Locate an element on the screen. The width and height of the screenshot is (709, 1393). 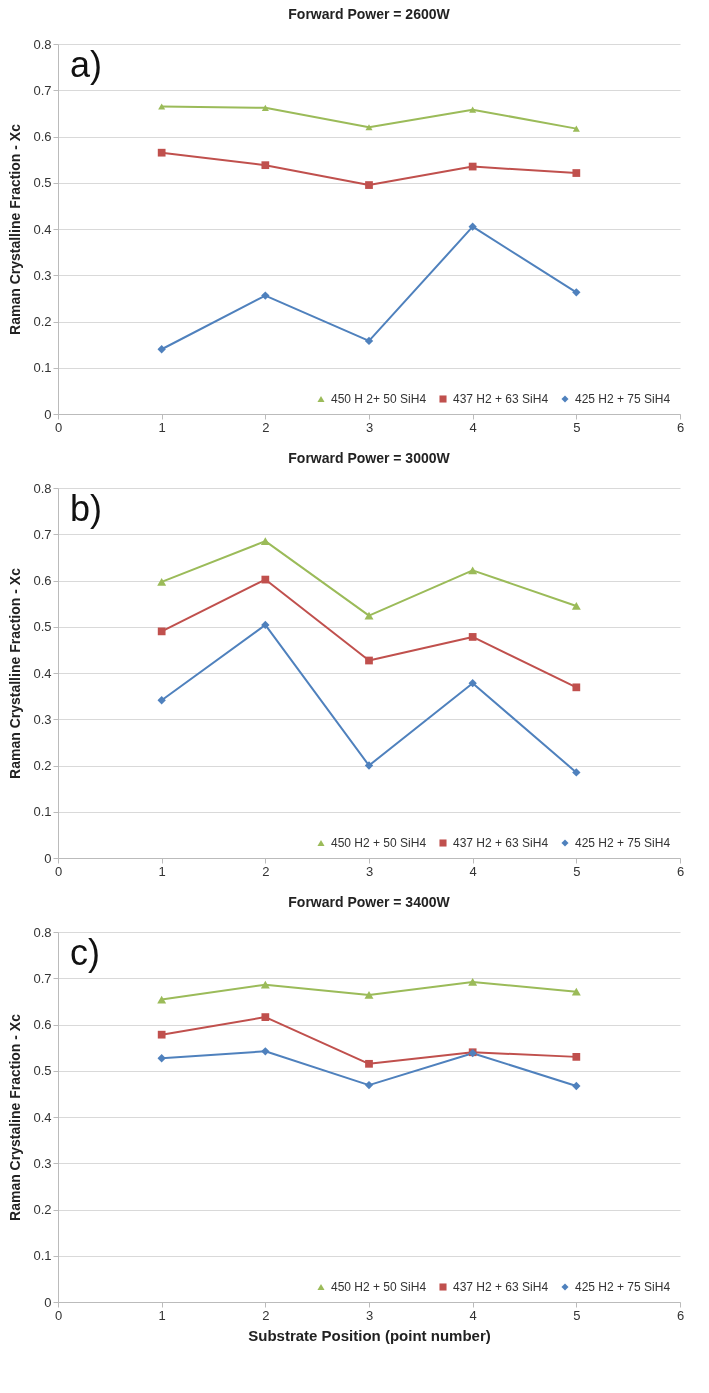
chart-title: Forward Power = 2600W is located at coordinates (369, 14).